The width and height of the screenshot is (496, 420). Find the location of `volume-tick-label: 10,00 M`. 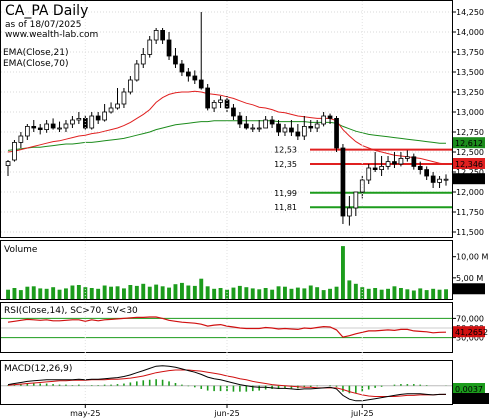

volume-tick-label: 10,00 M is located at coordinates (472, 257).